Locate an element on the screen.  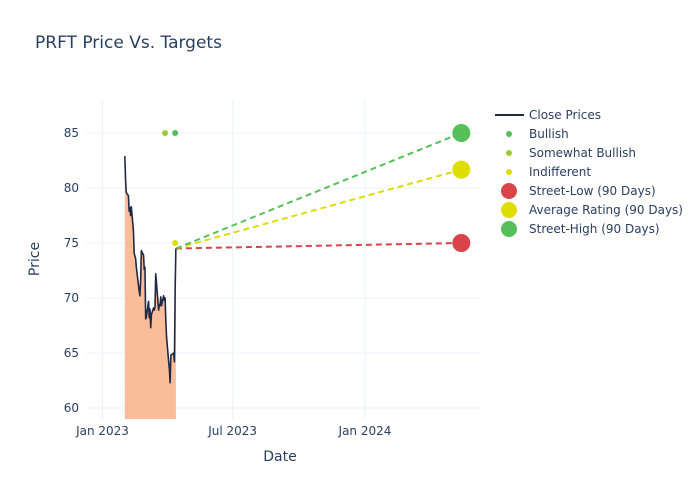
x-axis-title: Date is located at coordinates (279, 457).